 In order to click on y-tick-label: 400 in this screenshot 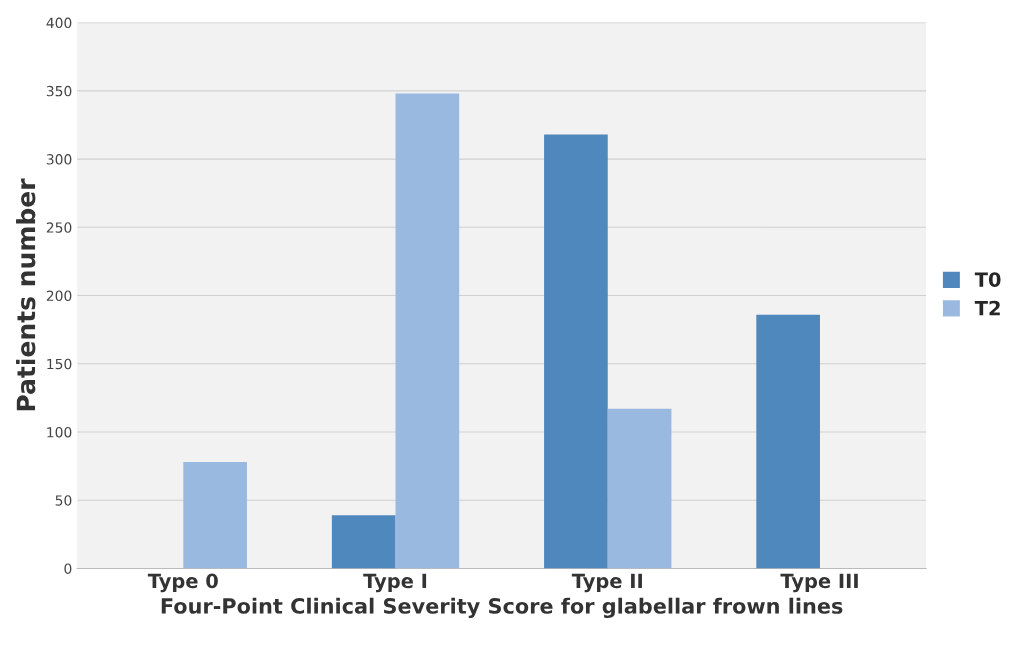, I will do `click(59, 23)`.